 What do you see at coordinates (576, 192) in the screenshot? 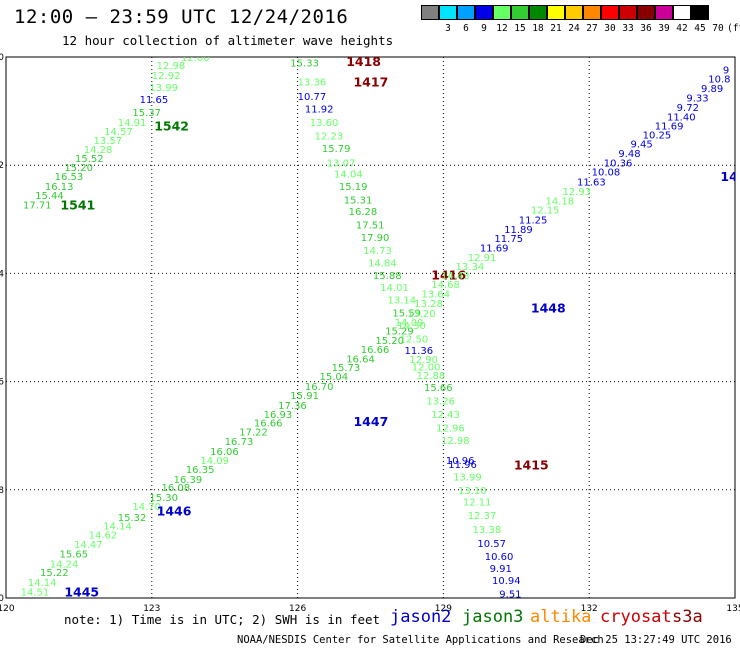
I see `wave-height-value: 12.93` at bounding box center [576, 192].